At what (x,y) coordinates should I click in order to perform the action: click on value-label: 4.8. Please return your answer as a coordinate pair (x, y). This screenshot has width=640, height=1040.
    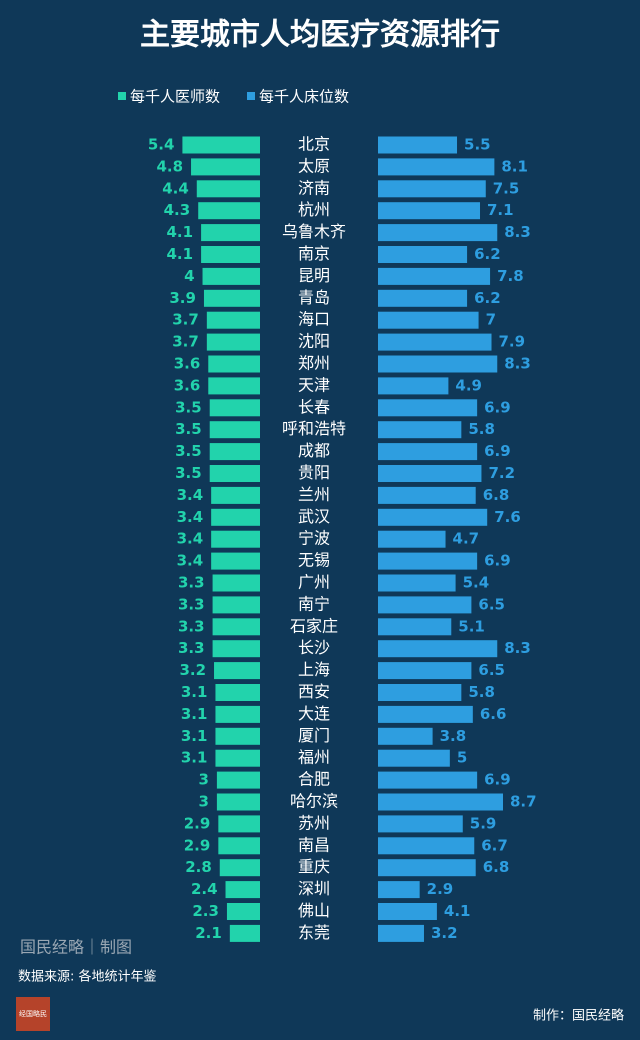
    Looking at the image, I should click on (169, 166).